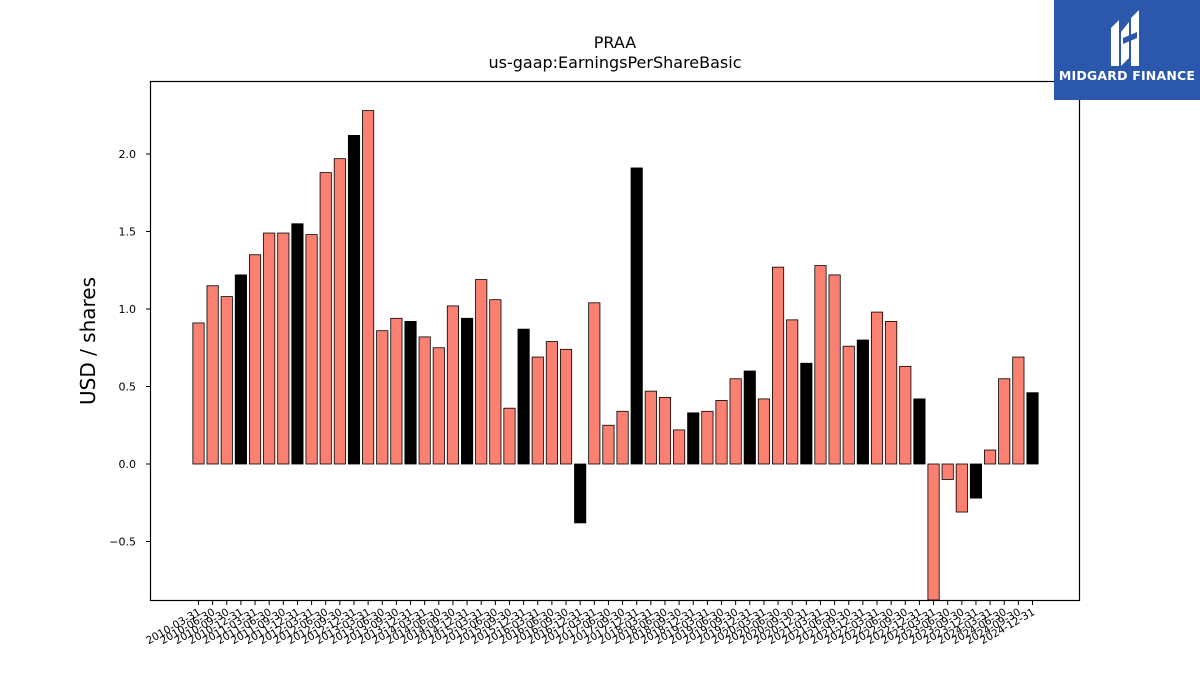 This screenshot has width=1200, height=675. Describe the element at coordinates (1125, 38) in the screenshot. I see `midgard-logo-icon` at that location.